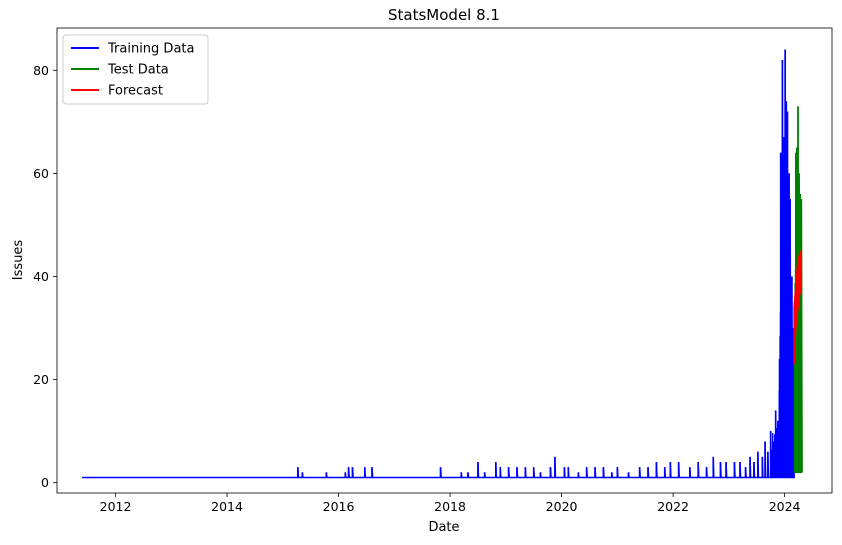 Image resolution: width=842 pixels, height=545 pixels. I want to click on series-forecast, so click(798, 307).